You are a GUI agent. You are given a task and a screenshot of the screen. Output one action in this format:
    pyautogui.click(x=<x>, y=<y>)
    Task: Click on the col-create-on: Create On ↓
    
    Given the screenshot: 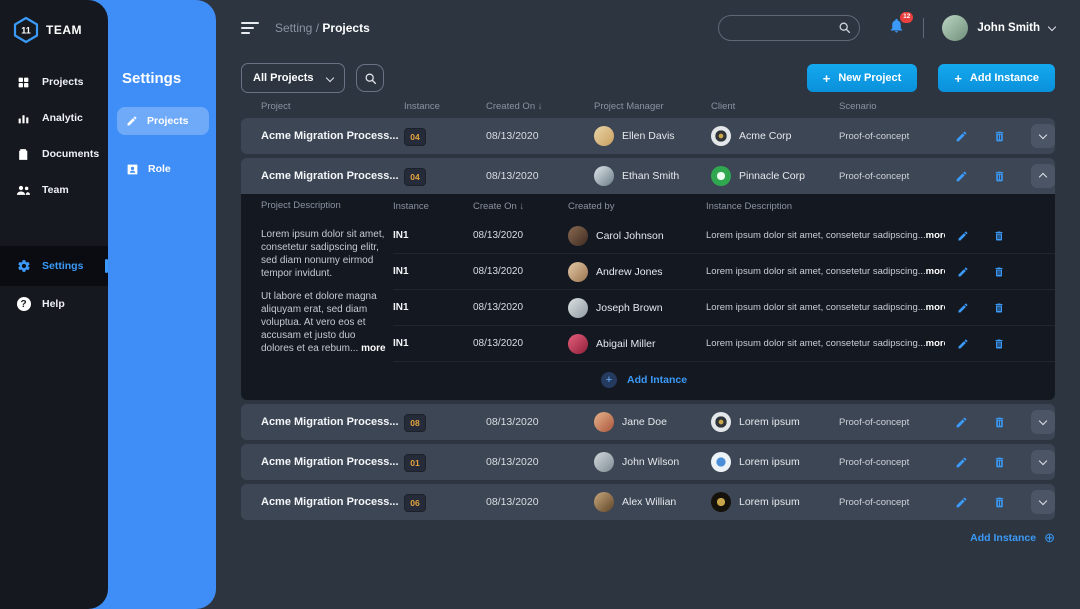 What is the action you would take?
    pyautogui.click(x=499, y=206)
    